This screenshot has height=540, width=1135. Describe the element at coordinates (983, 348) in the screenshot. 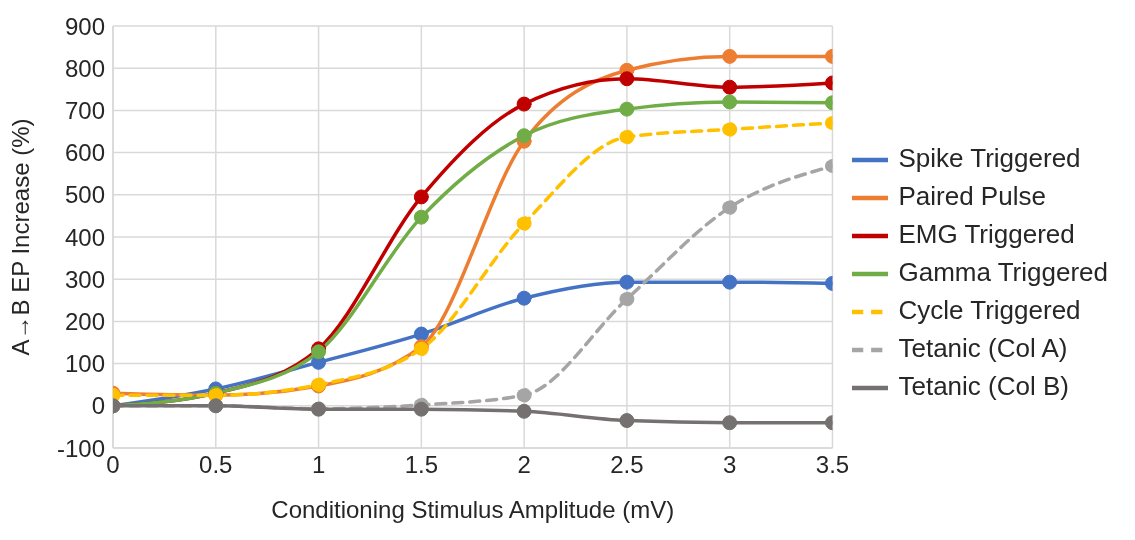

I see `legend-label: Tetanic (Col A)` at that location.